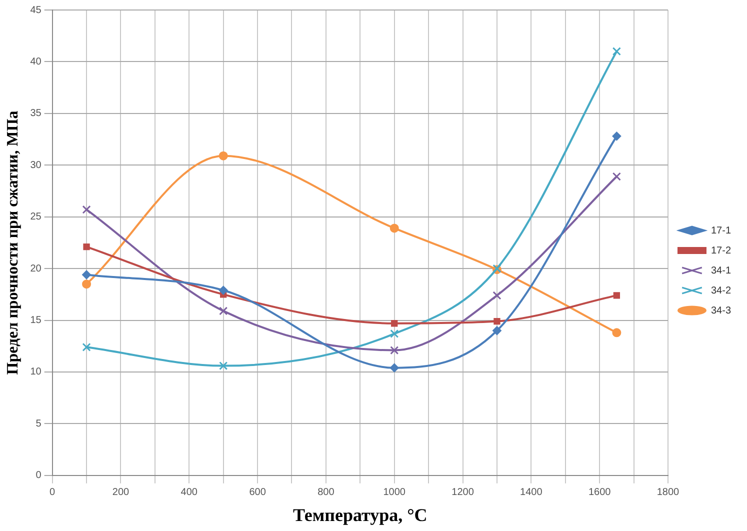 Image resolution: width=747 pixels, height=531 pixels. What do you see at coordinates (531, 492) in the screenshot?
I see `x-tick-label: 1400` at bounding box center [531, 492].